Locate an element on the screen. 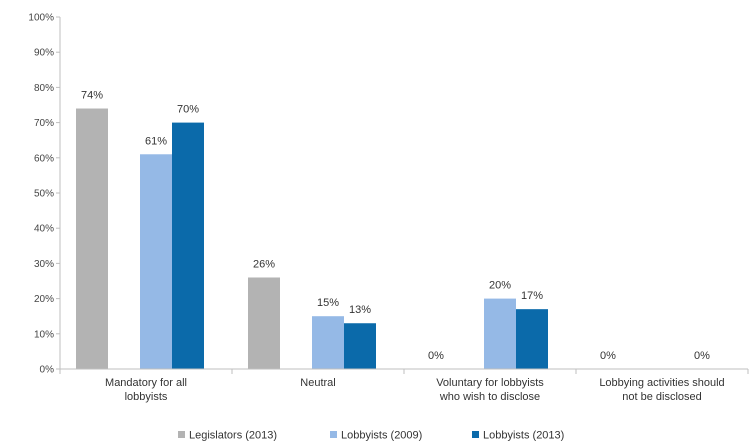  y-tick-label: 70% is located at coordinates (44, 123).